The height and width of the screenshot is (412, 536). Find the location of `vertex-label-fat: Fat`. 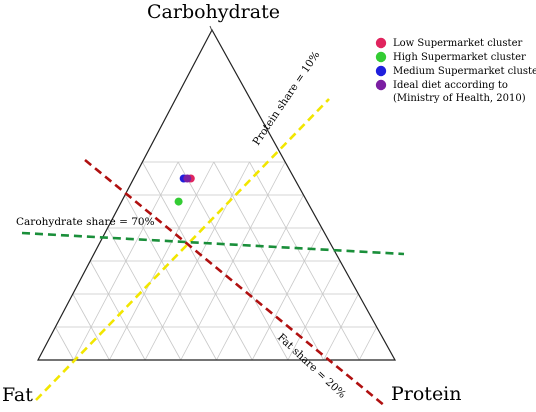

vertex-label-fat: Fat is located at coordinates (17, 395).